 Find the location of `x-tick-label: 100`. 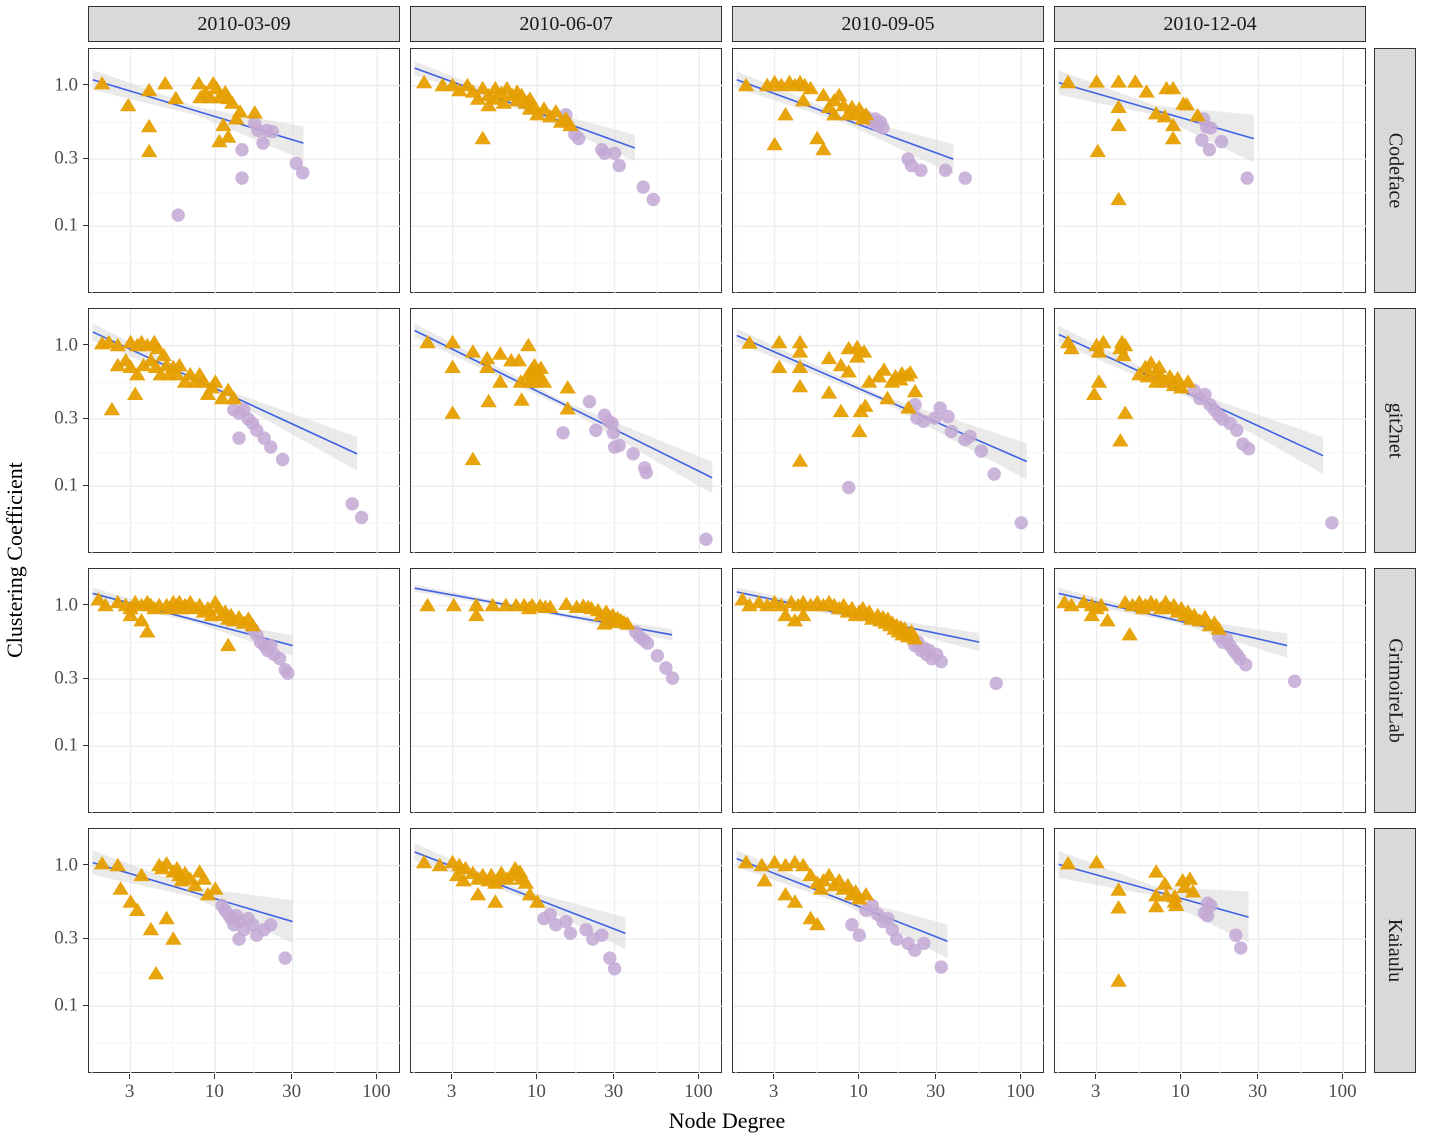

x-tick-label: 100 is located at coordinates (1020, 1091).